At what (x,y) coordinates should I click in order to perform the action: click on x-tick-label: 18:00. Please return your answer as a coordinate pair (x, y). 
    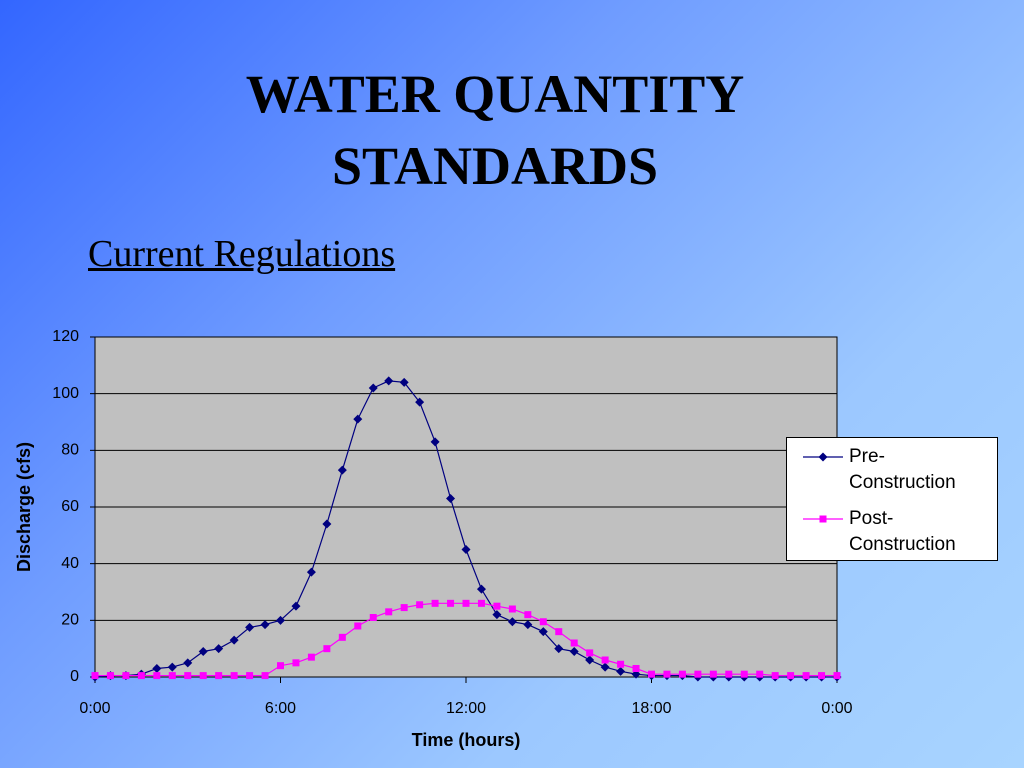
    Looking at the image, I should click on (651, 708).